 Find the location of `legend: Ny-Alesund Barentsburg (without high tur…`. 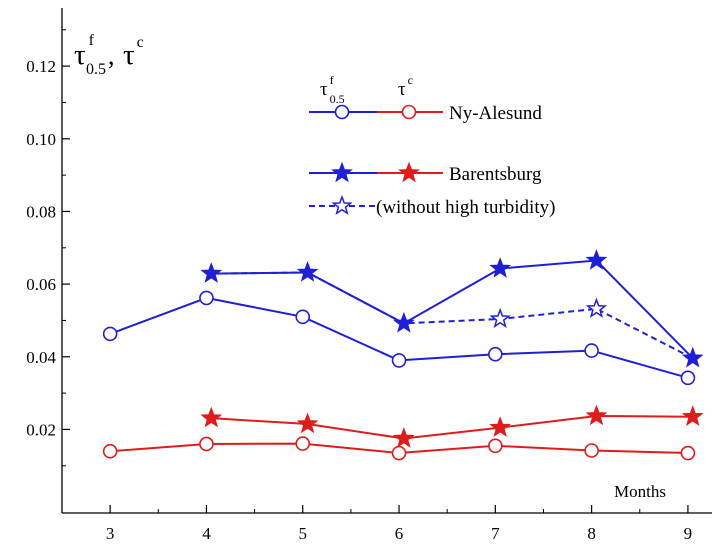

legend: Ny-Alesund Barentsburg (without high tur… is located at coordinates (432, 160).